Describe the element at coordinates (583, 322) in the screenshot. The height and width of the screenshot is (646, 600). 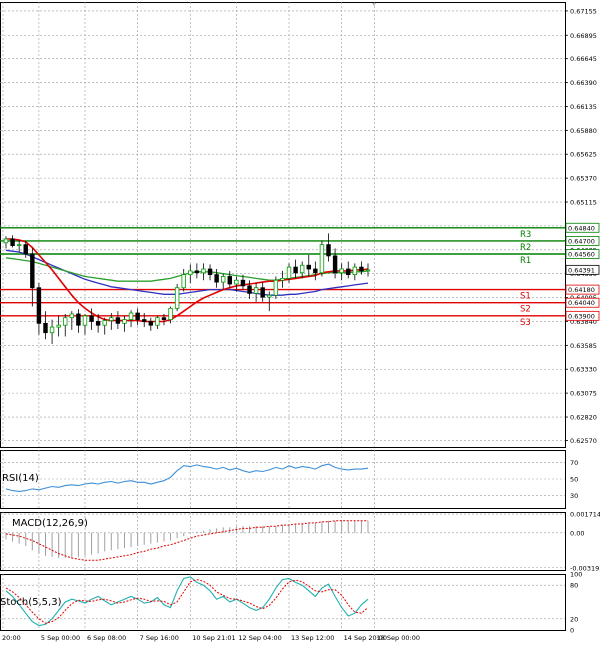
I see `y-tick-label: 0.63840` at that location.